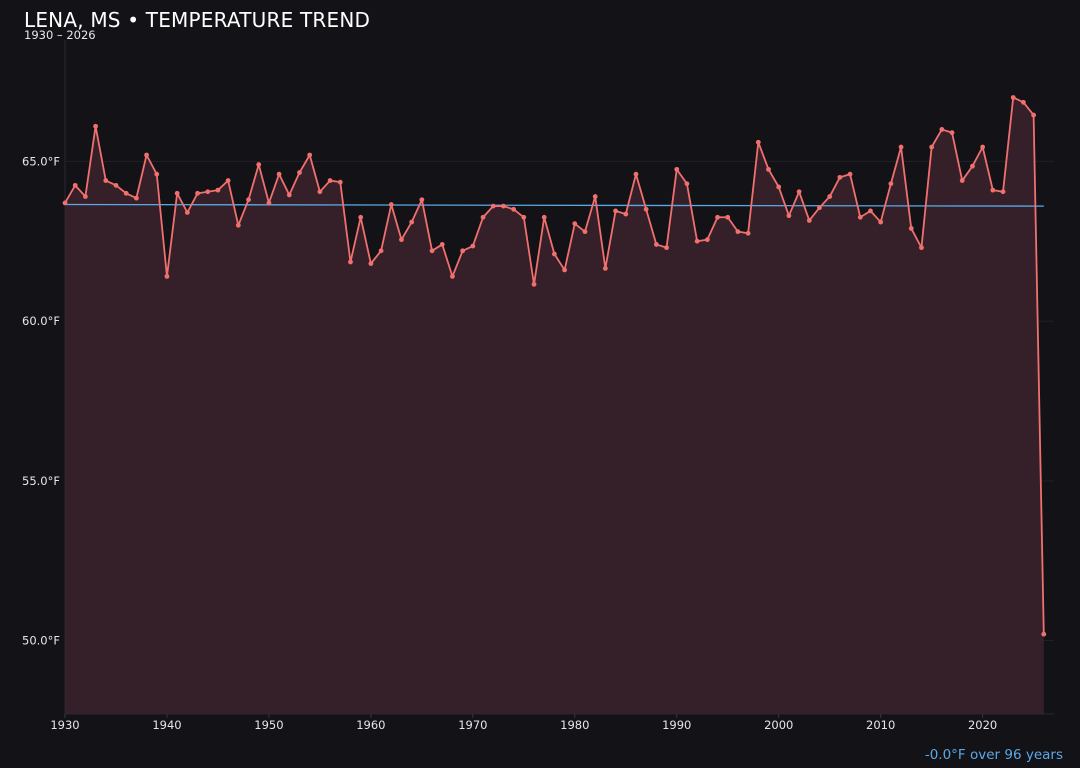  Describe the element at coordinates (197, 20) in the screenshot. I see `chart-title: LENA, MS • TEMPERATURE TREND` at that location.